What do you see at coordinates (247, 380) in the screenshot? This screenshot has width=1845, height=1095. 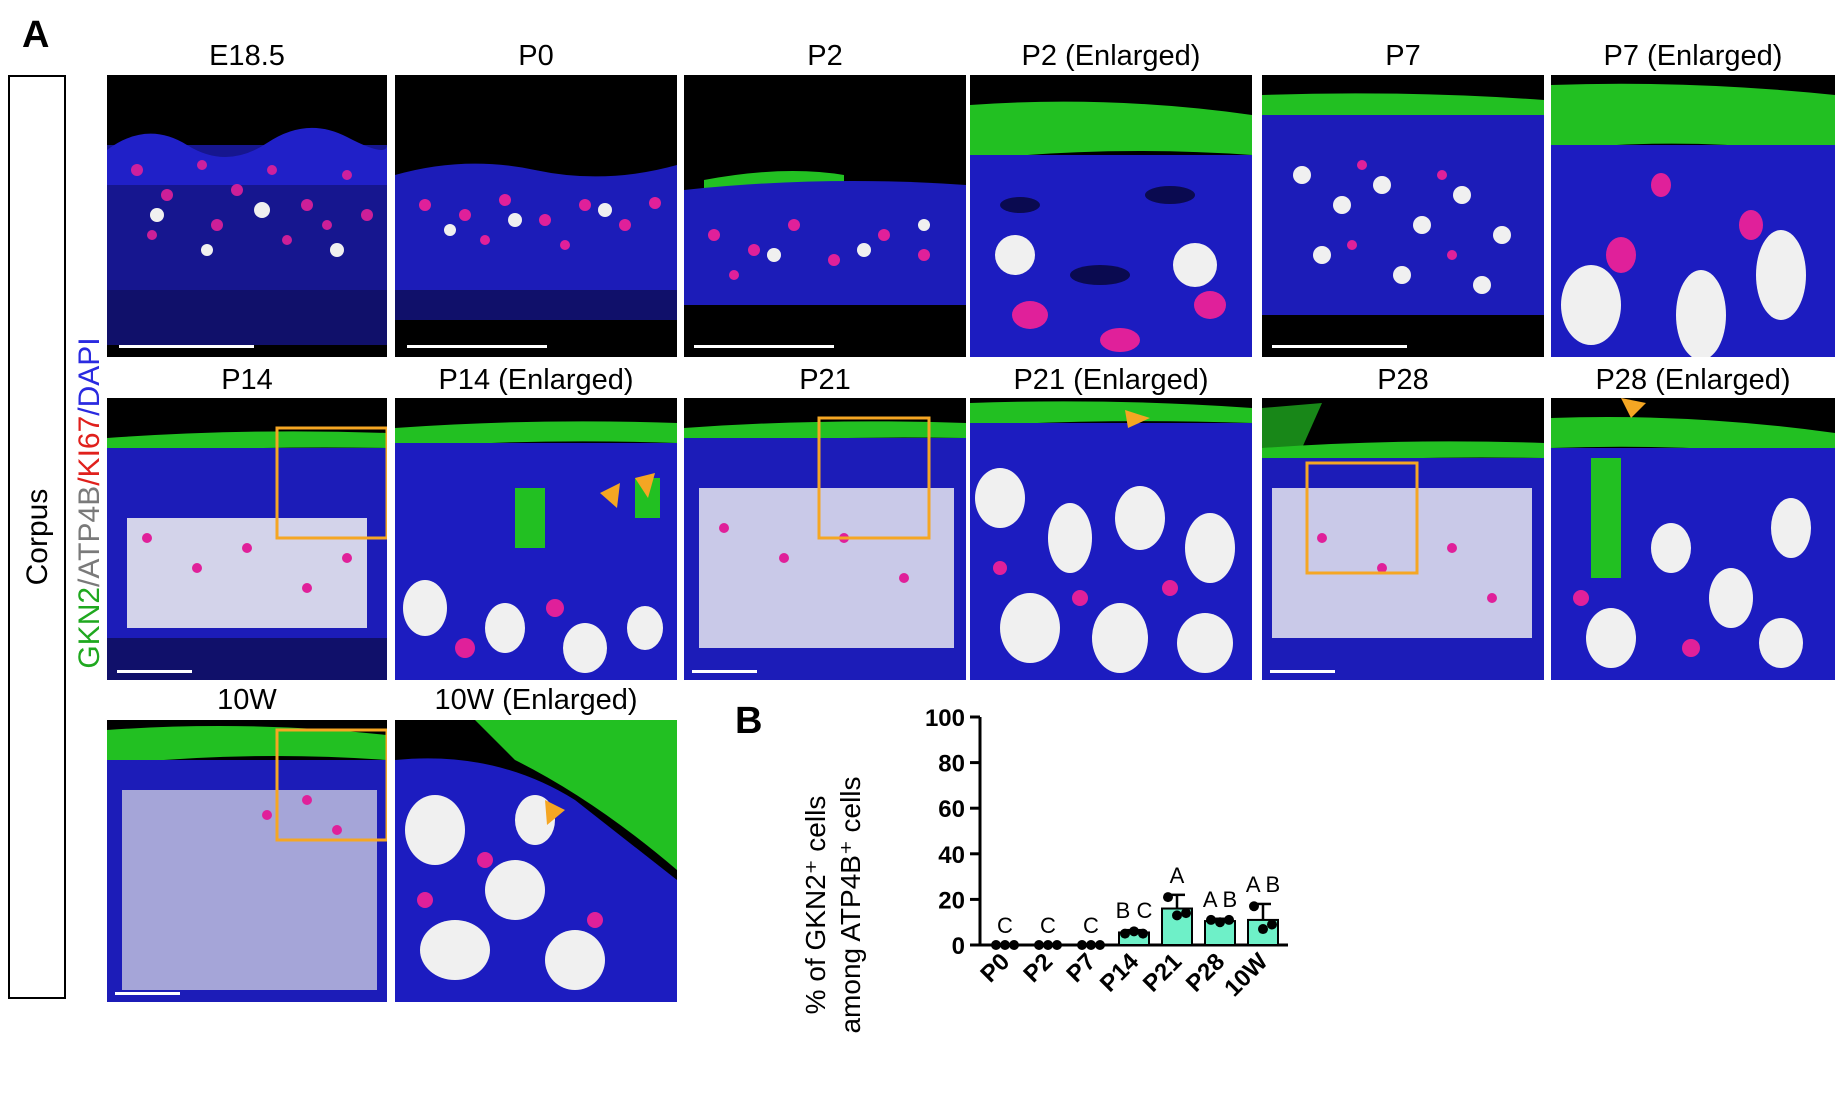 I see `title-p14: P14` at bounding box center [247, 380].